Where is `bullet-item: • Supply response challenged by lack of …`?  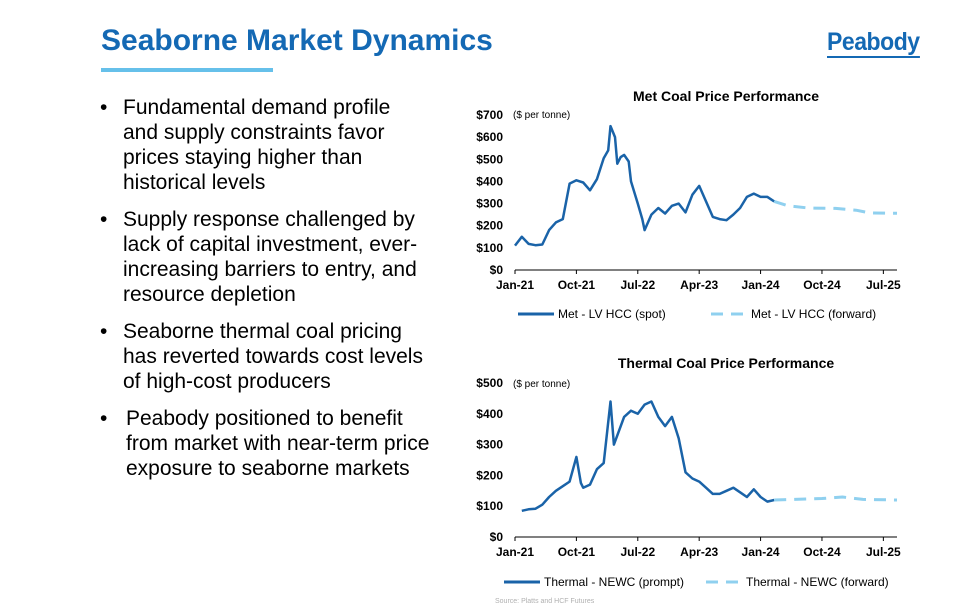 bullet-item: • Supply response challenged by lack of … is located at coordinates (265, 257).